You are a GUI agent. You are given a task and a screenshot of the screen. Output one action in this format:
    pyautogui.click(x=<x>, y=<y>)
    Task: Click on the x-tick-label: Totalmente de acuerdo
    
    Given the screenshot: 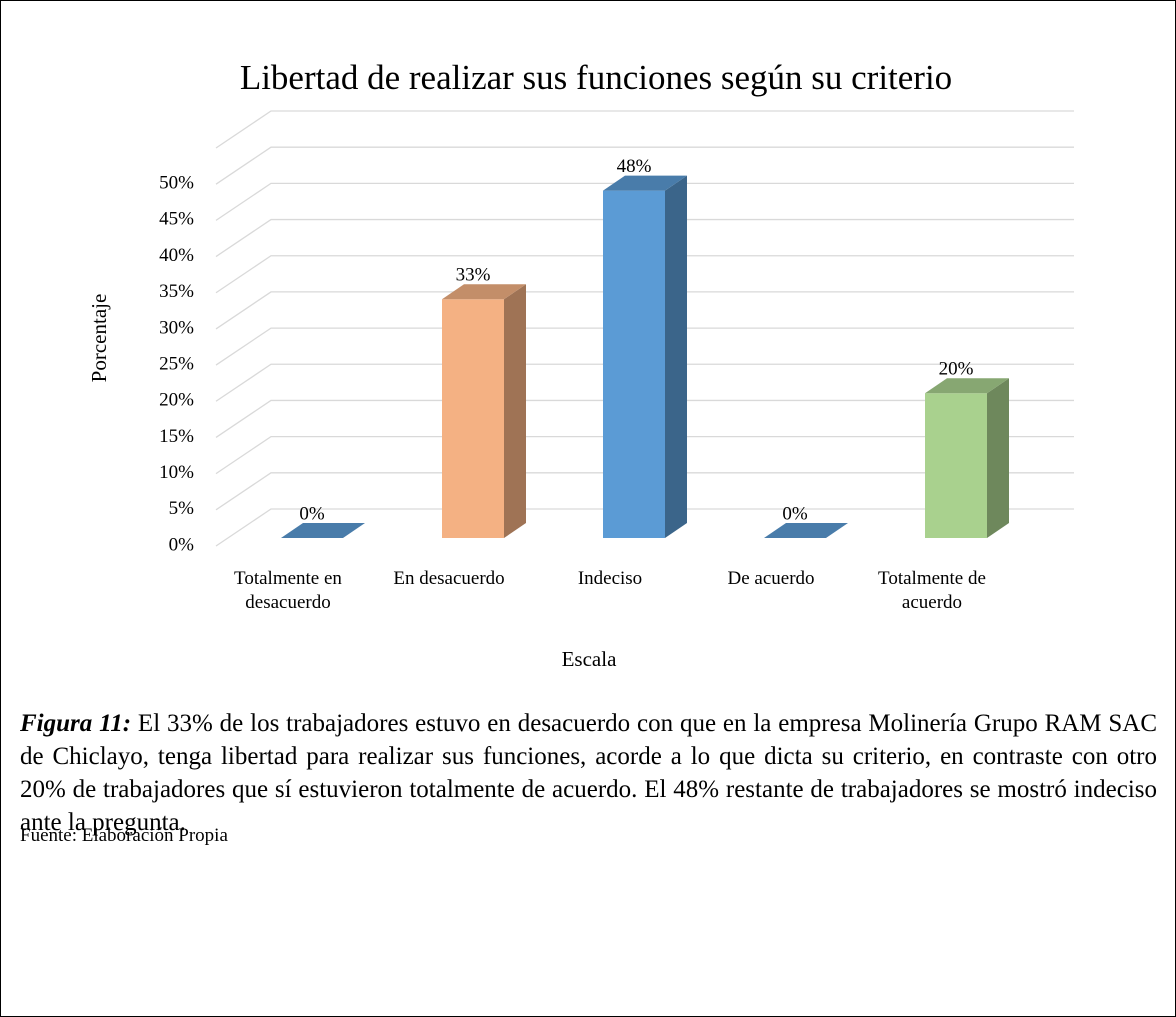 What is the action you would take?
    pyautogui.click(x=932, y=590)
    